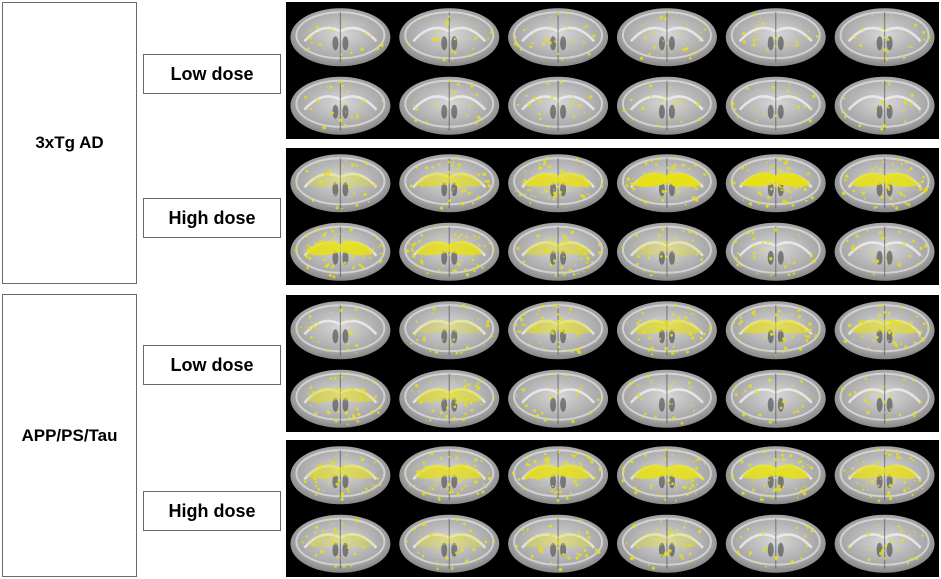 This screenshot has width=941, height=579. I want to click on dose-box-app-high: High dose, so click(212, 511).